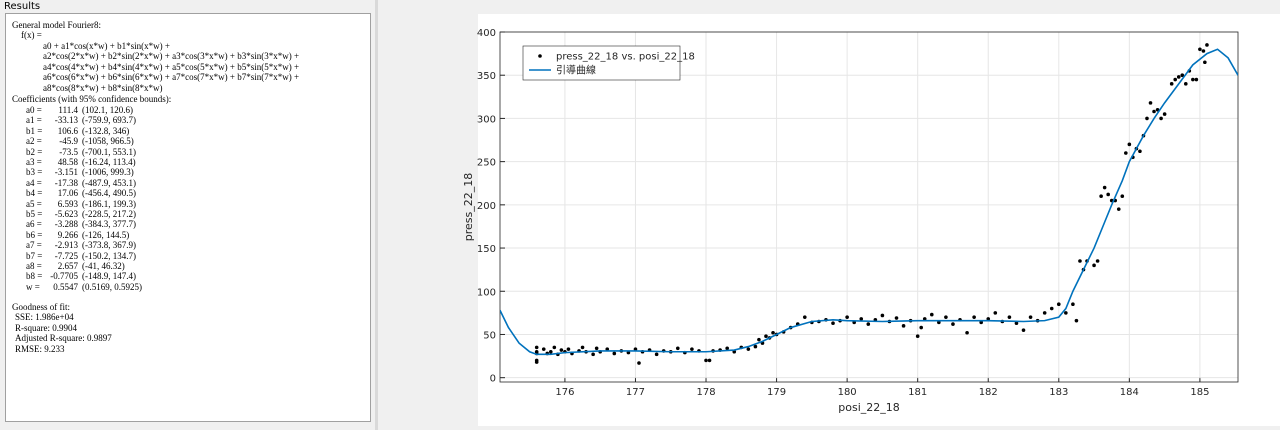 The height and width of the screenshot is (430, 1280). Describe the element at coordinates (1058, 392) in the screenshot. I see `x-tick-label: 183` at that location.